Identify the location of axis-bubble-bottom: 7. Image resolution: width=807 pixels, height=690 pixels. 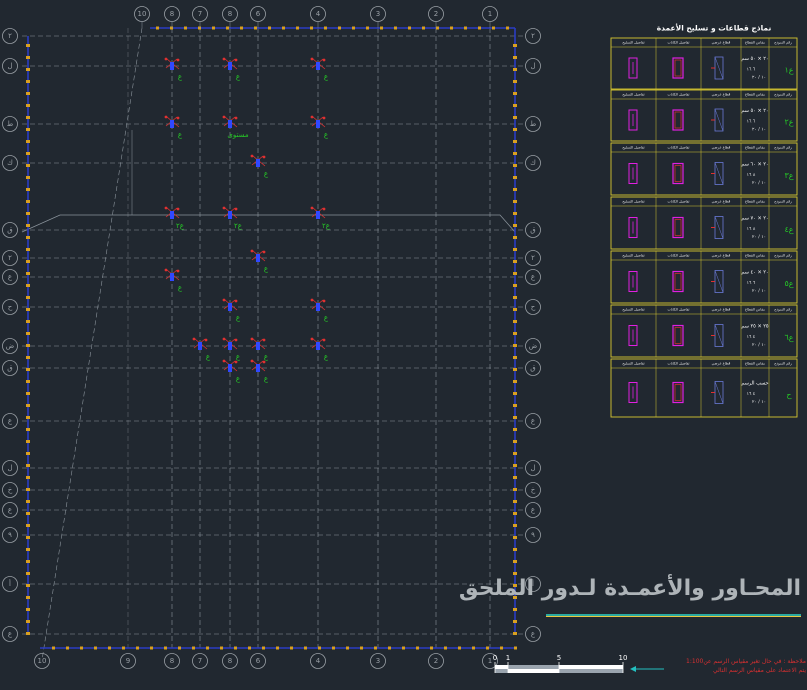
(200, 661).